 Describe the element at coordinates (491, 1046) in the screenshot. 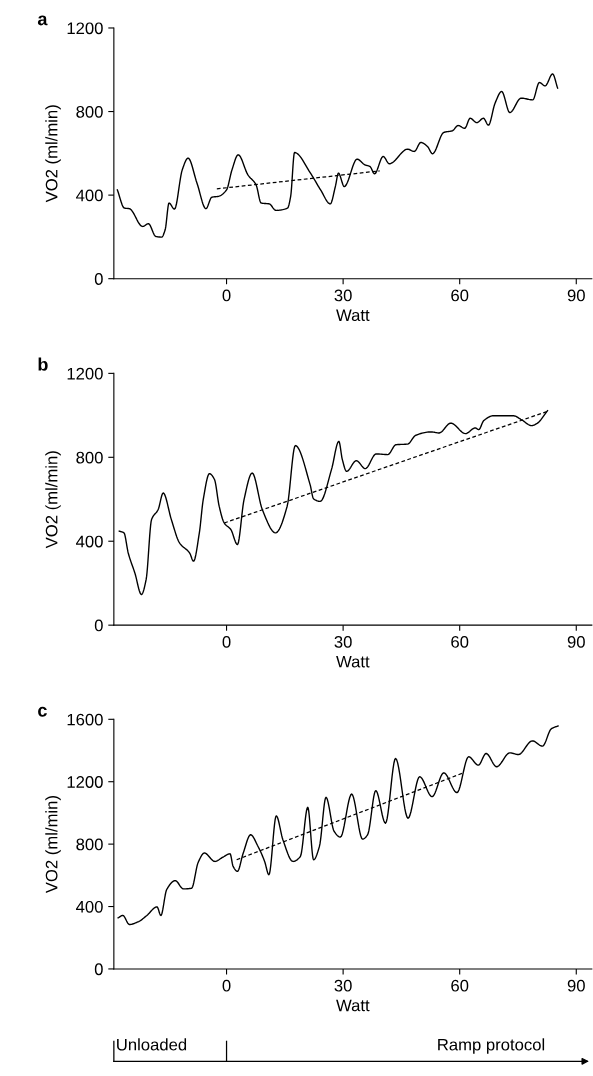

I see `text: Ramp protocol` at that location.